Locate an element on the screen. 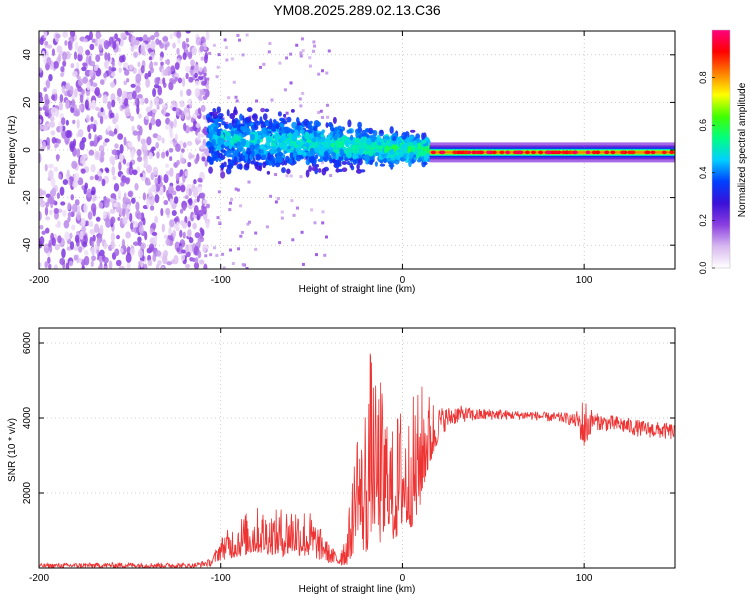 The image size is (750, 600). x-tick-label: 100 is located at coordinates (584, 280).